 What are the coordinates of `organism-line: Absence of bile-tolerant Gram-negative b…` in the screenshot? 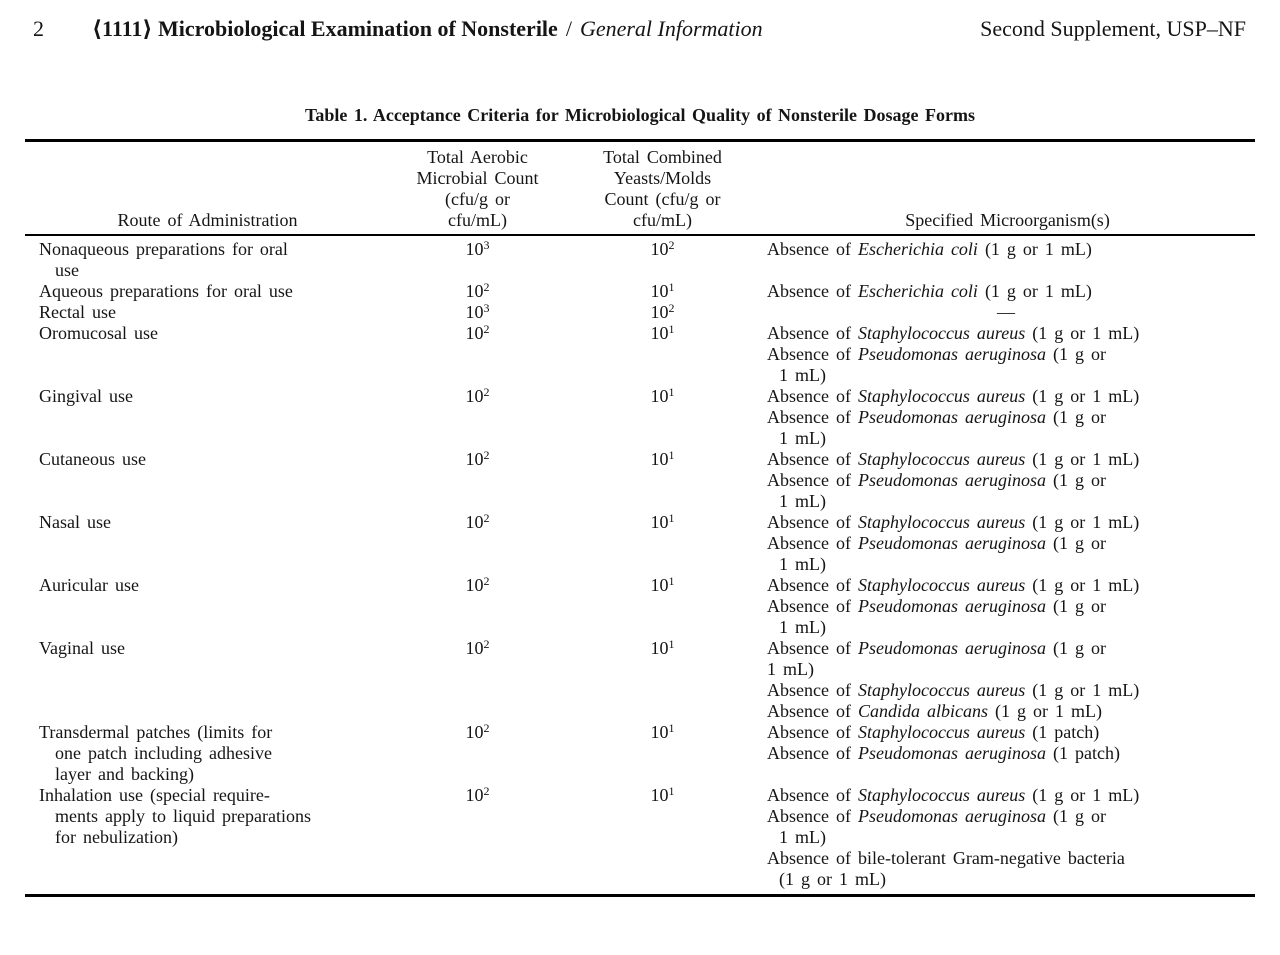 It's located at (1011, 858).